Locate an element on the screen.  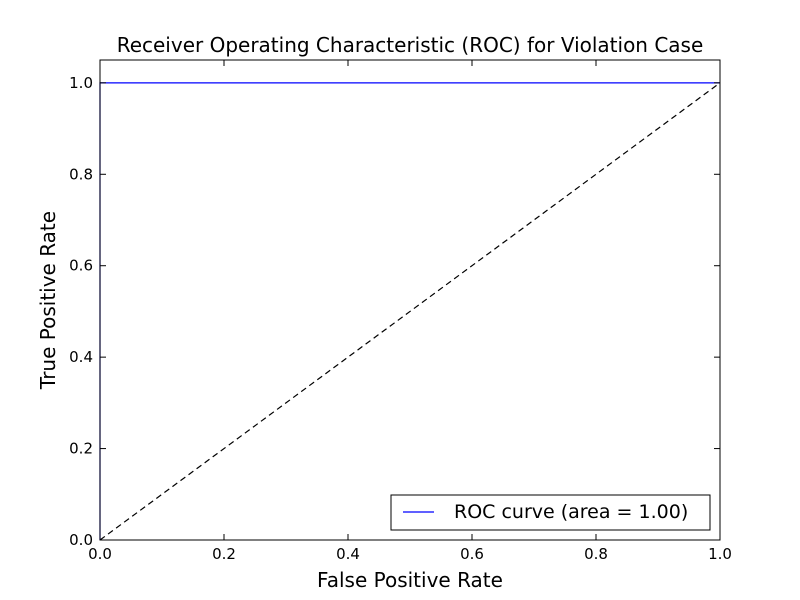
x-axis-title: False Positive Rate is located at coordinates (410, 580).